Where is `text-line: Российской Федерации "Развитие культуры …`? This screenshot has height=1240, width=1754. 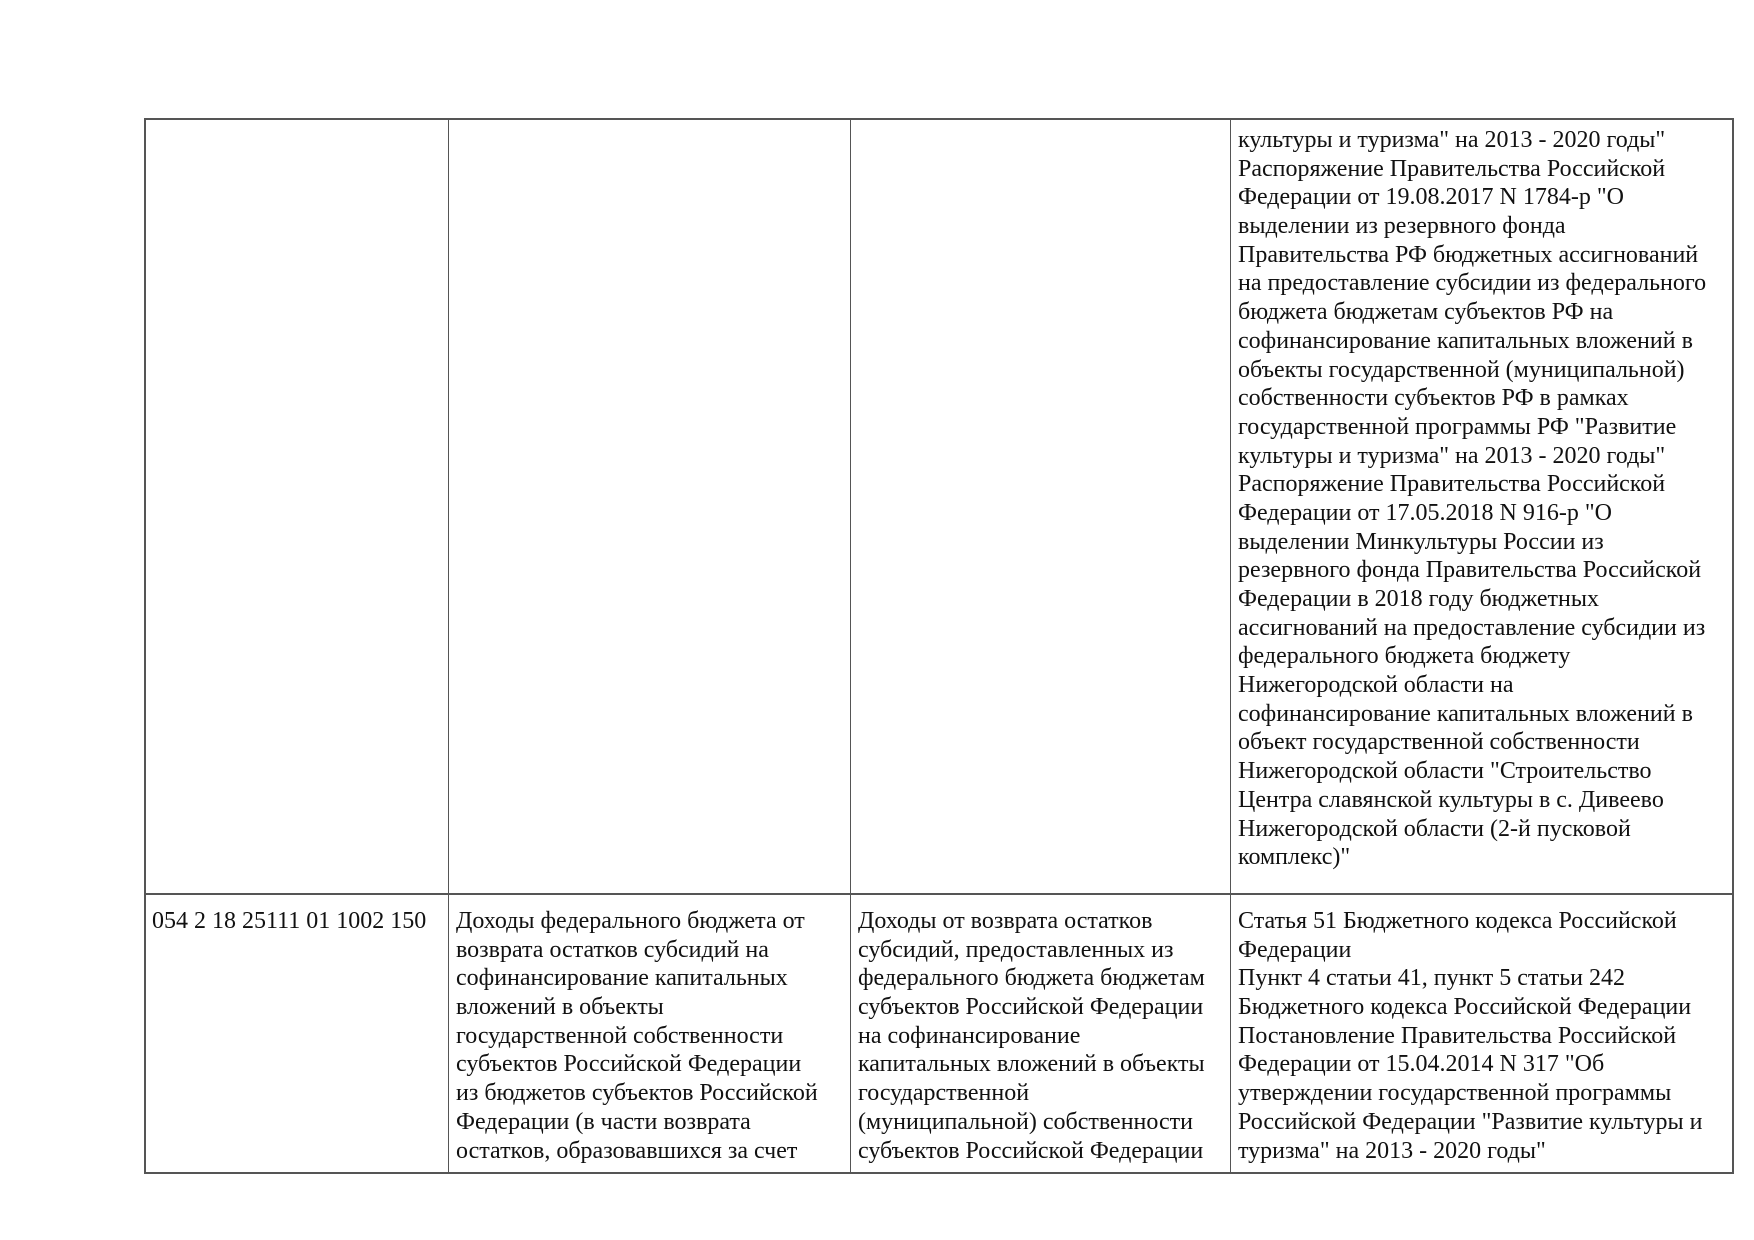 text-line: Российской Федерации "Развитие культуры … is located at coordinates (1470, 1121).